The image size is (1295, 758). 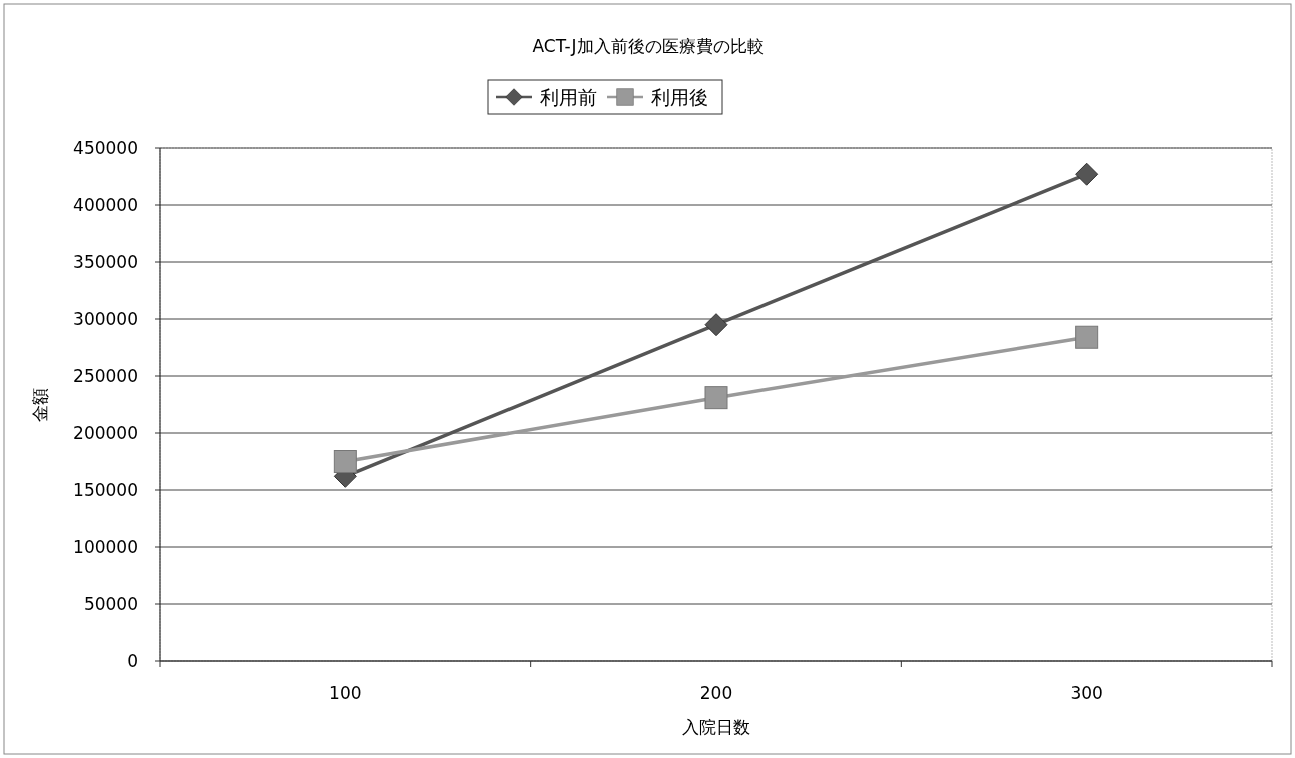 I want to click on y-tick-label: 300000, so click(x=105, y=319).